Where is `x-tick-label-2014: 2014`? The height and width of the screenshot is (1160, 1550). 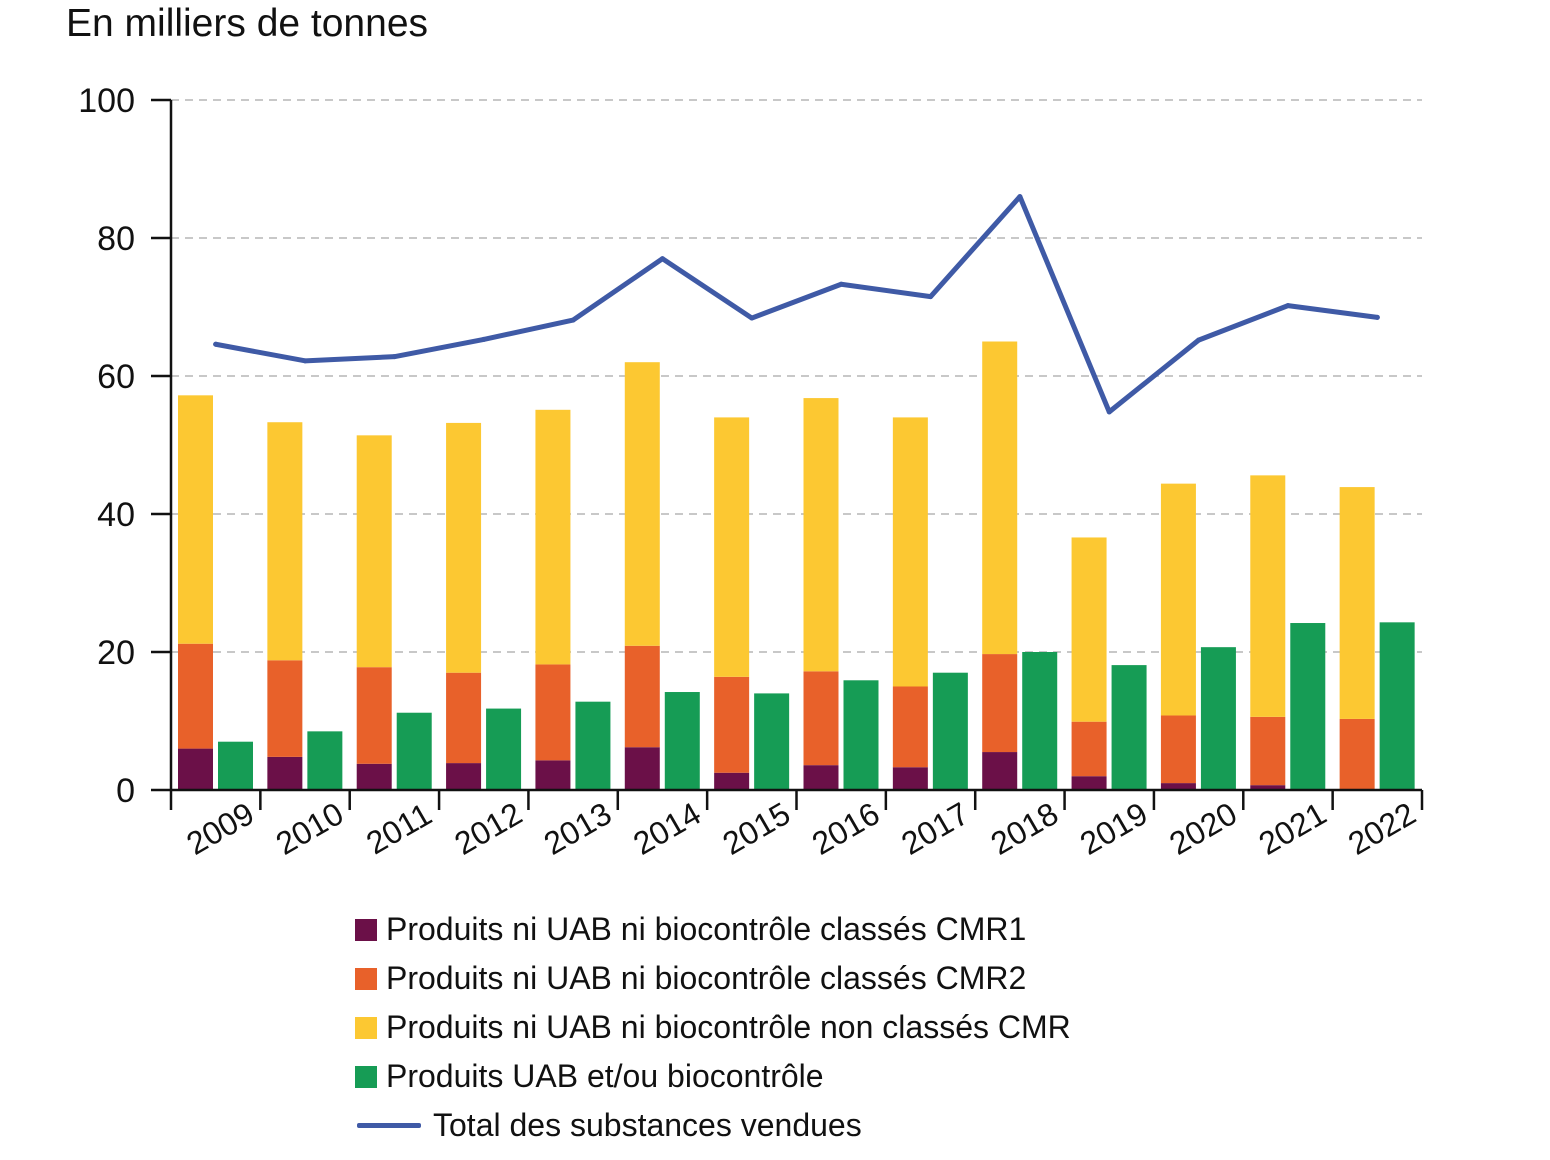 x-tick-label-2014: 2014 is located at coordinates (667, 828).